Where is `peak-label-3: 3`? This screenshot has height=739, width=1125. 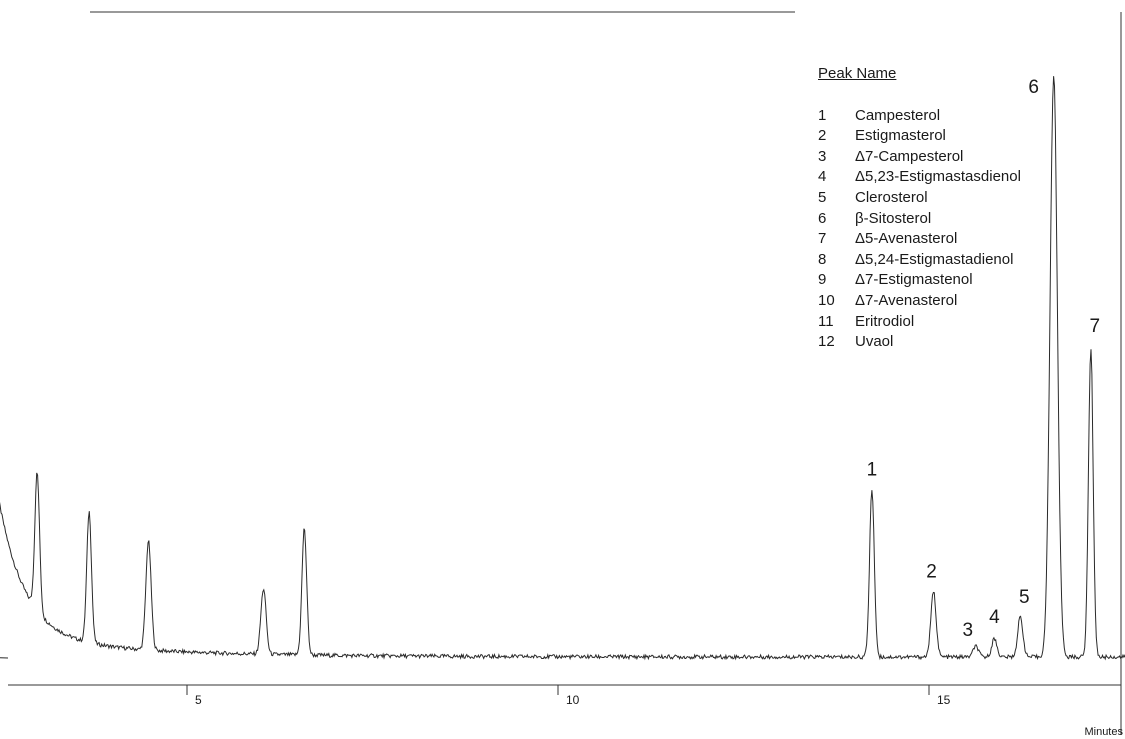 peak-label-3: 3 is located at coordinates (968, 630).